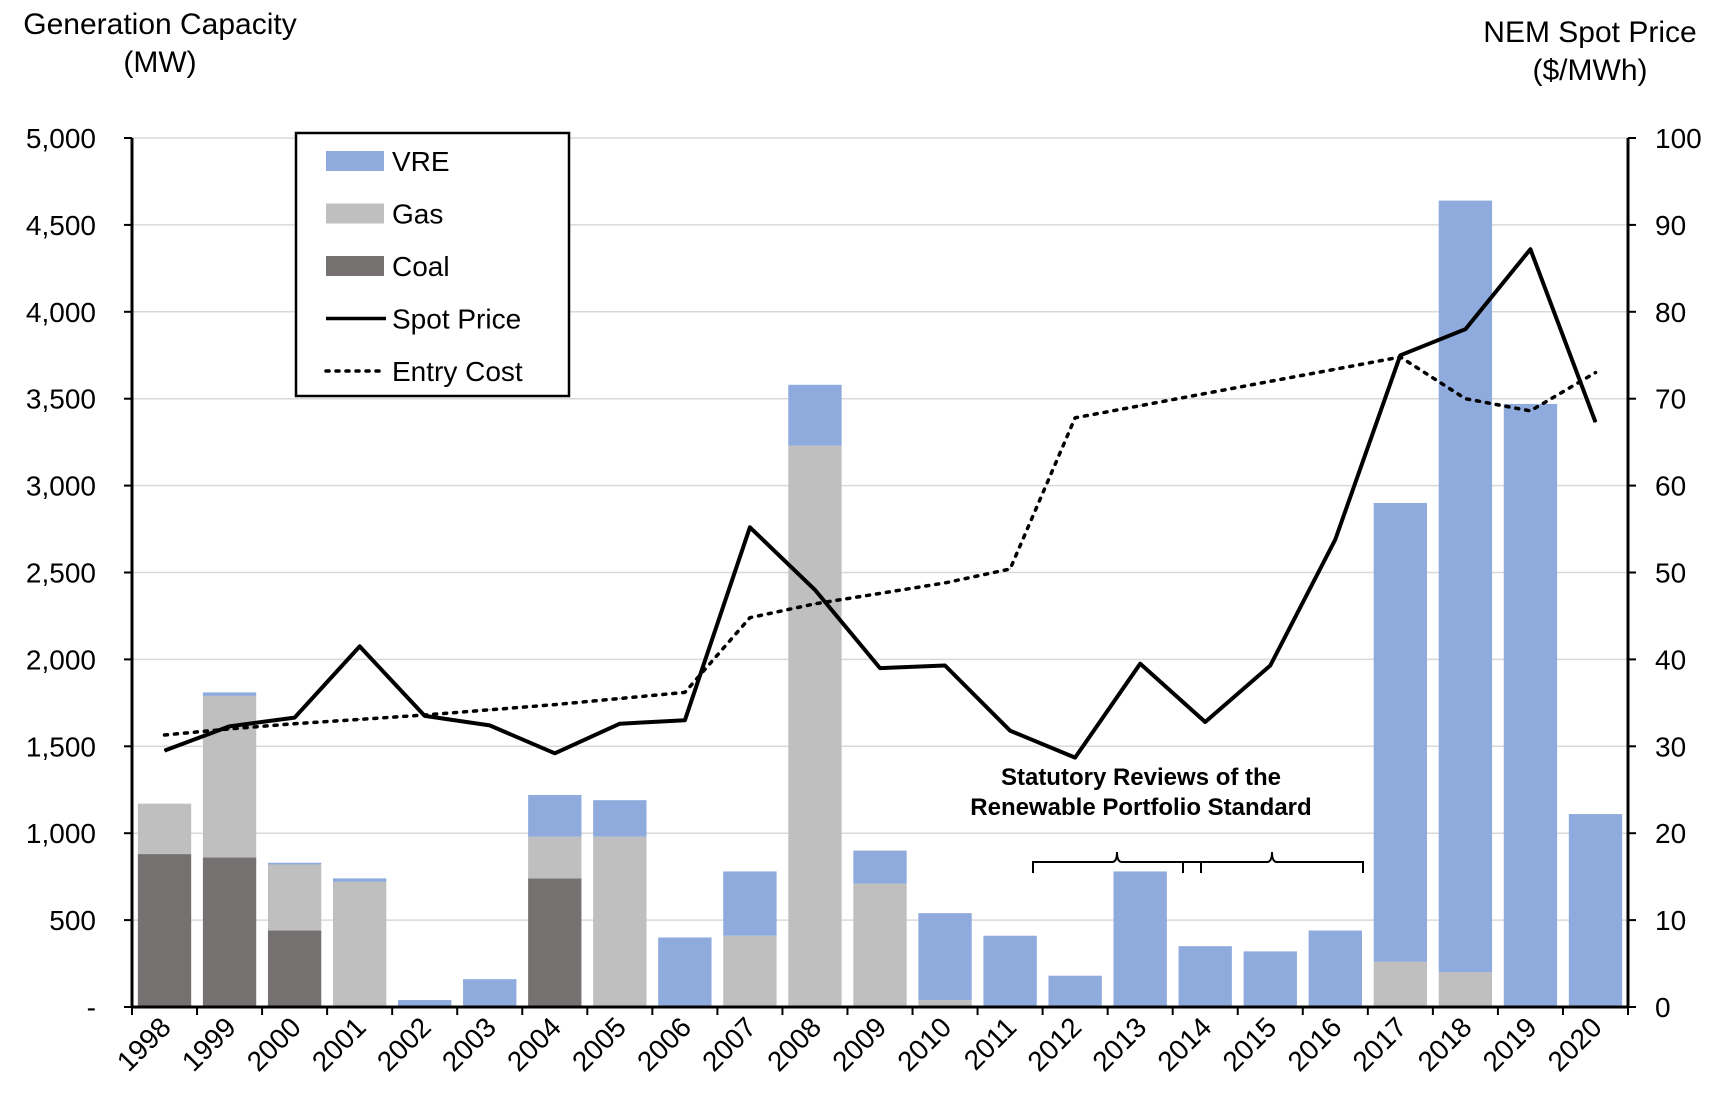 The width and height of the screenshot is (1710, 1117). Describe the element at coordinates (359, 944) in the screenshot. I see `bar-gas-2001` at that location.